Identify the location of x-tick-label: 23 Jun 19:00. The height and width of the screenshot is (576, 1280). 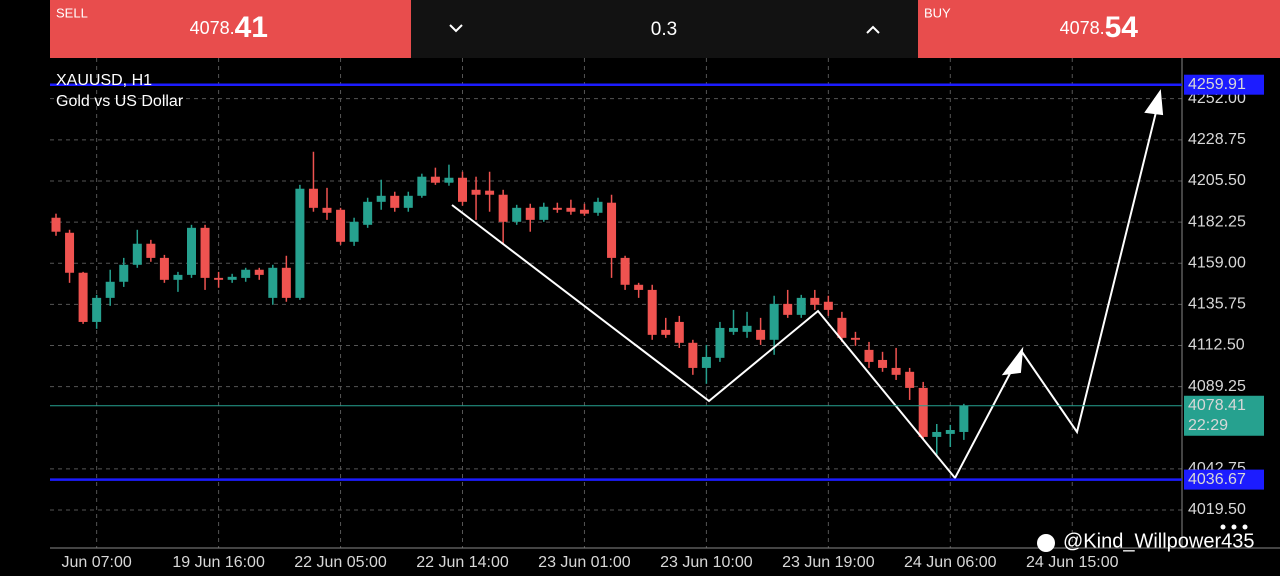
(828, 562).